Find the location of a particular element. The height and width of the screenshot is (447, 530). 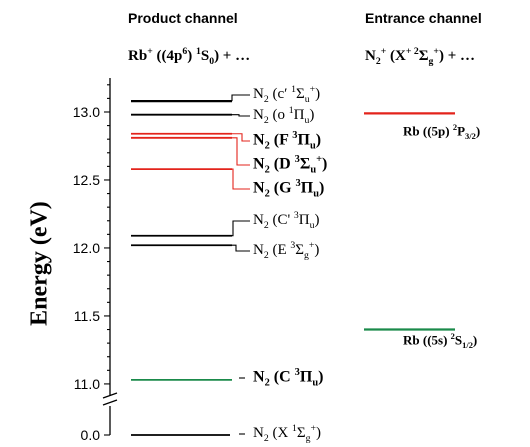

level-label-o: N2 (o 1Πu) is located at coordinates (284, 115).